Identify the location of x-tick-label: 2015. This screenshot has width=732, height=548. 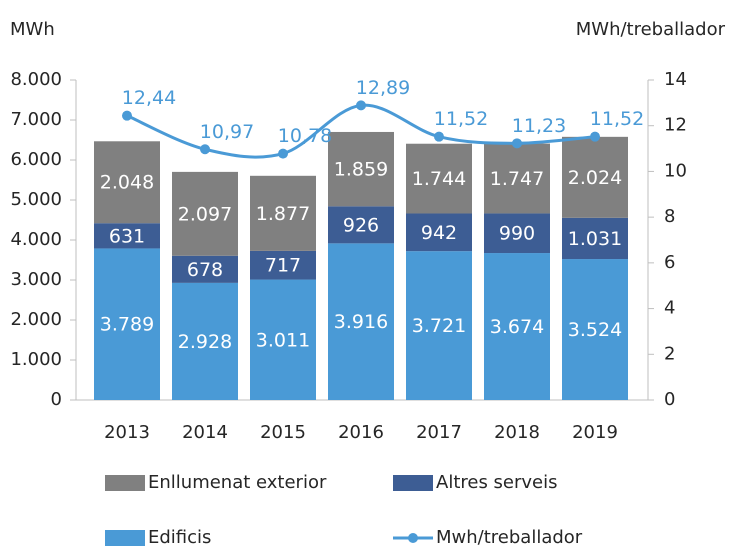
(283, 432).